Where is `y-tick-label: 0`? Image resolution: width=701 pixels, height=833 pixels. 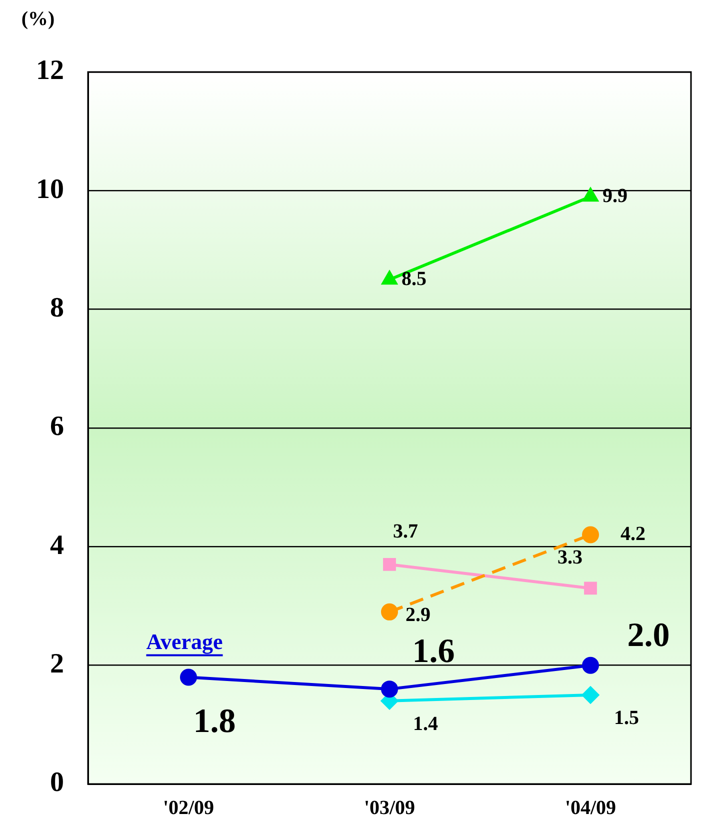 y-tick-label: 0 is located at coordinates (57, 782).